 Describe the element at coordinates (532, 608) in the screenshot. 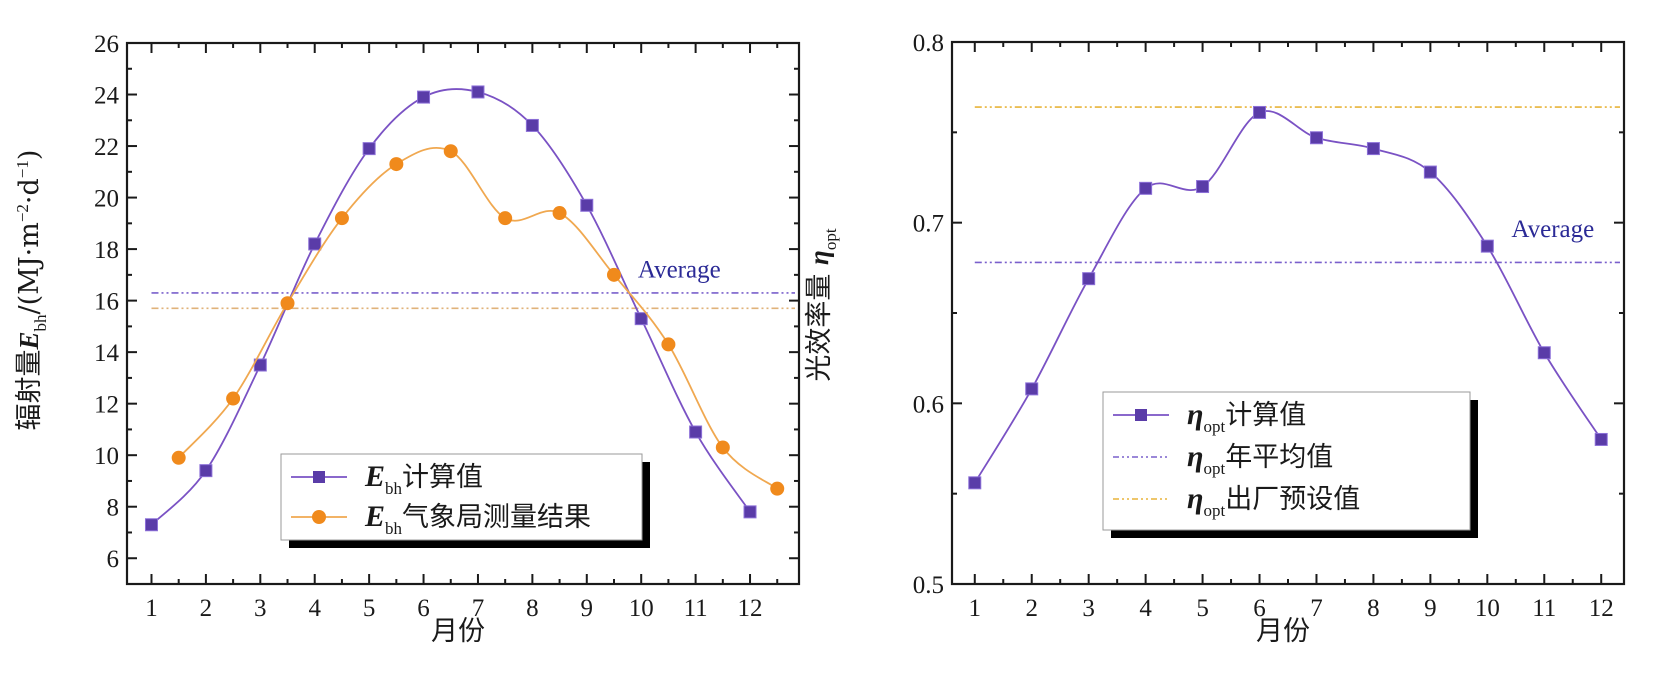

I see `x-tick-label: 8` at that location.